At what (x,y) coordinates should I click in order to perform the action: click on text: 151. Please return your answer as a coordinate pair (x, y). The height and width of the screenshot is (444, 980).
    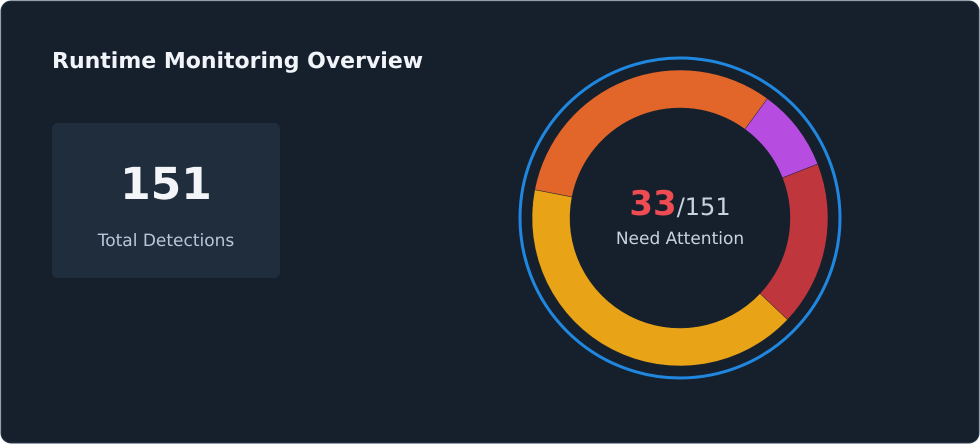
    Looking at the image, I should click on (166, 184).